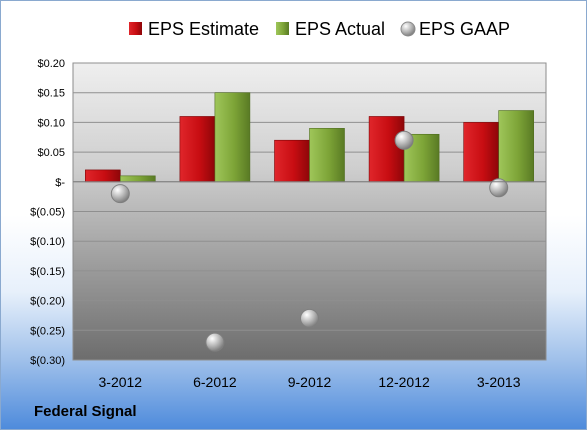  I want to click on company-name: Federal Signal, so click(85, 411).